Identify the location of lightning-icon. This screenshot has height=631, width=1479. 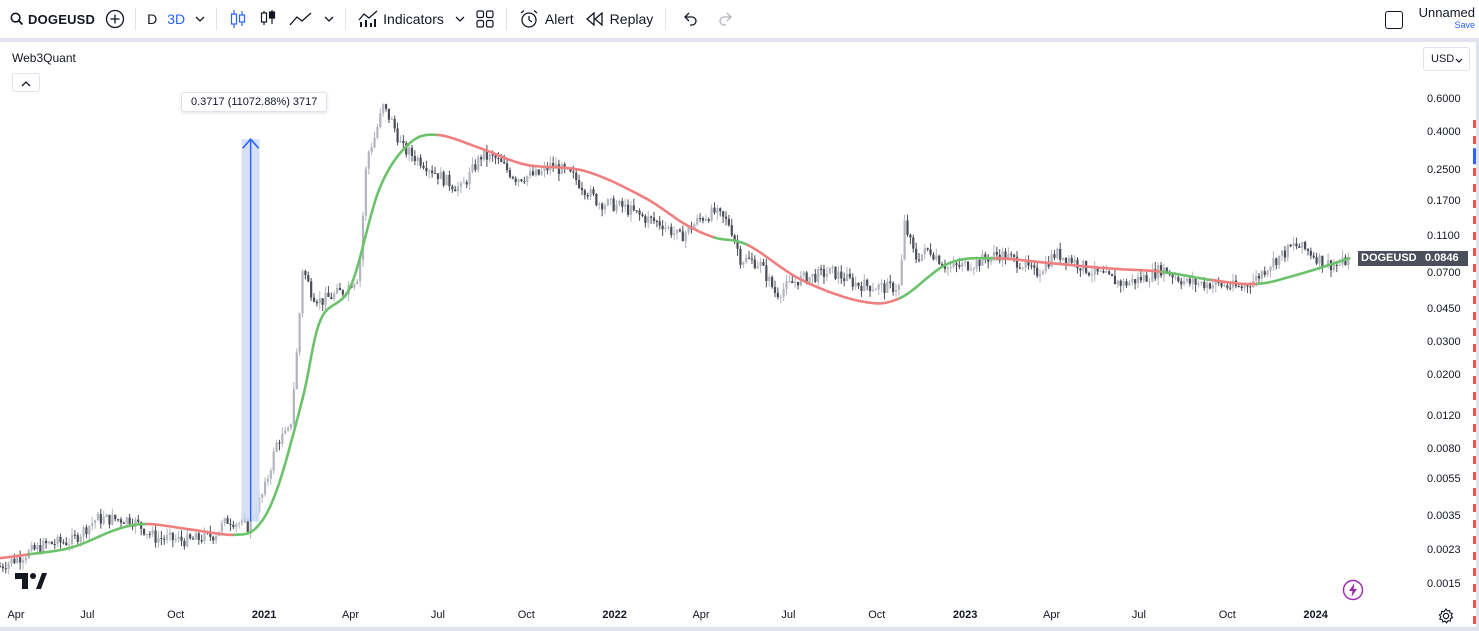
(1353, 592).